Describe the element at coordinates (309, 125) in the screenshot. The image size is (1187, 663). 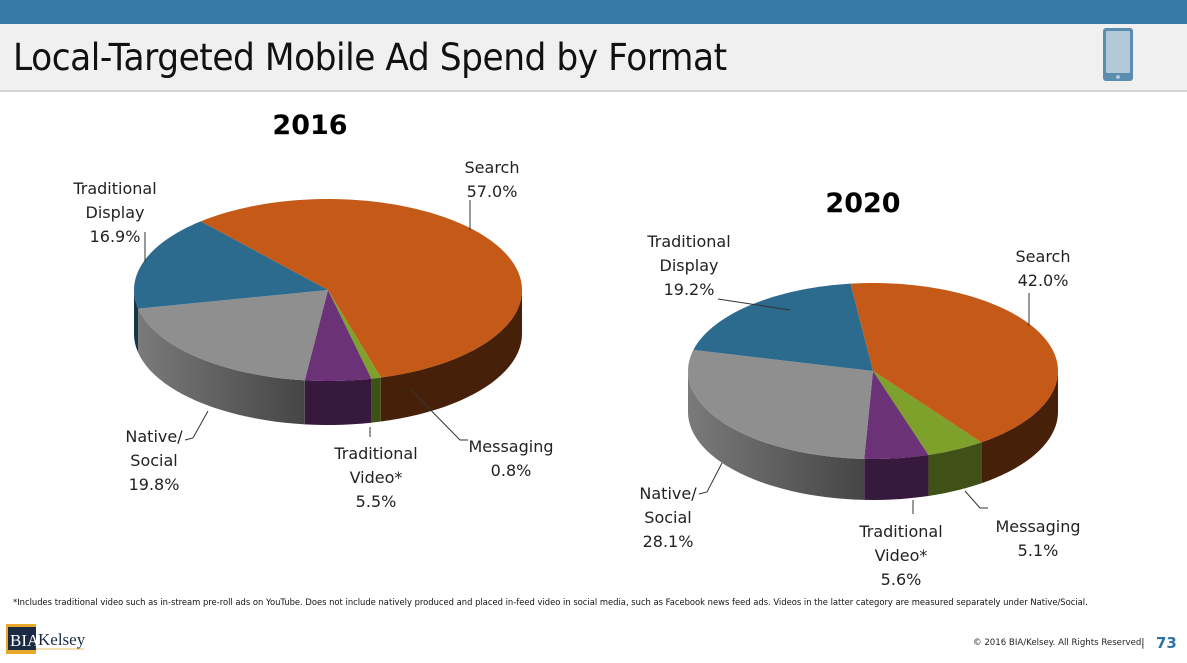
I see `chart-title: 2016` at that location.